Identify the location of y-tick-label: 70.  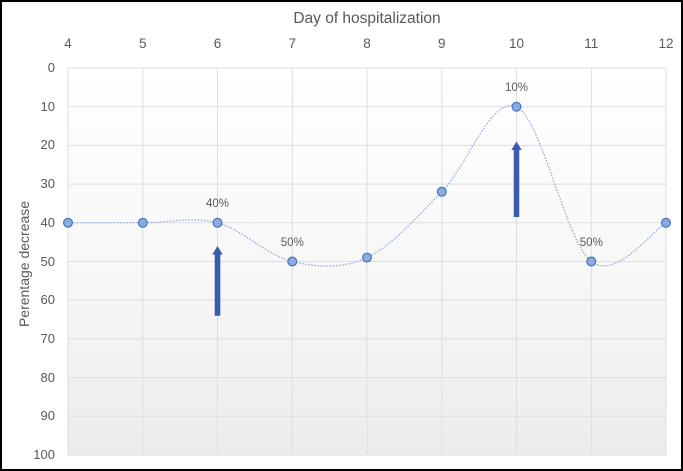
(47, 338).